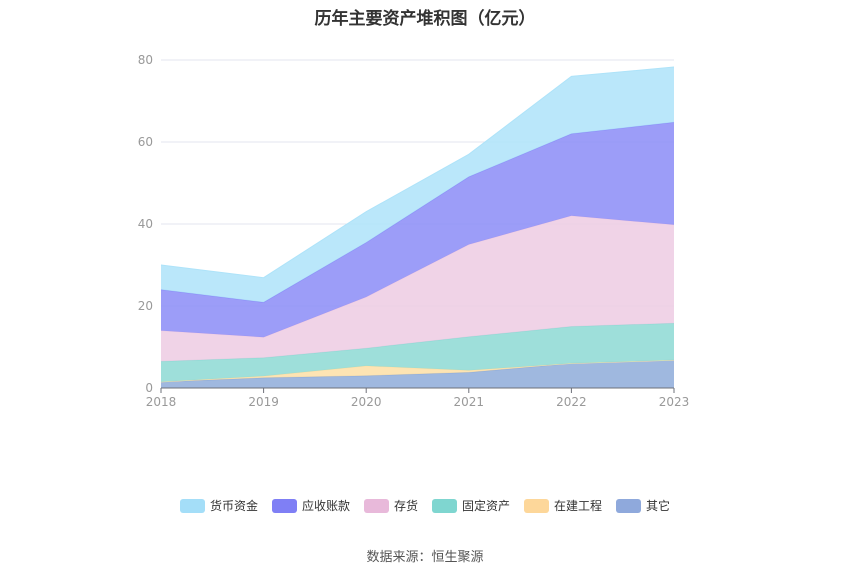  Describe the element at coordinates (233, 506) in the screenshot. I see `legend-label-cash: 货币资金` at that location.